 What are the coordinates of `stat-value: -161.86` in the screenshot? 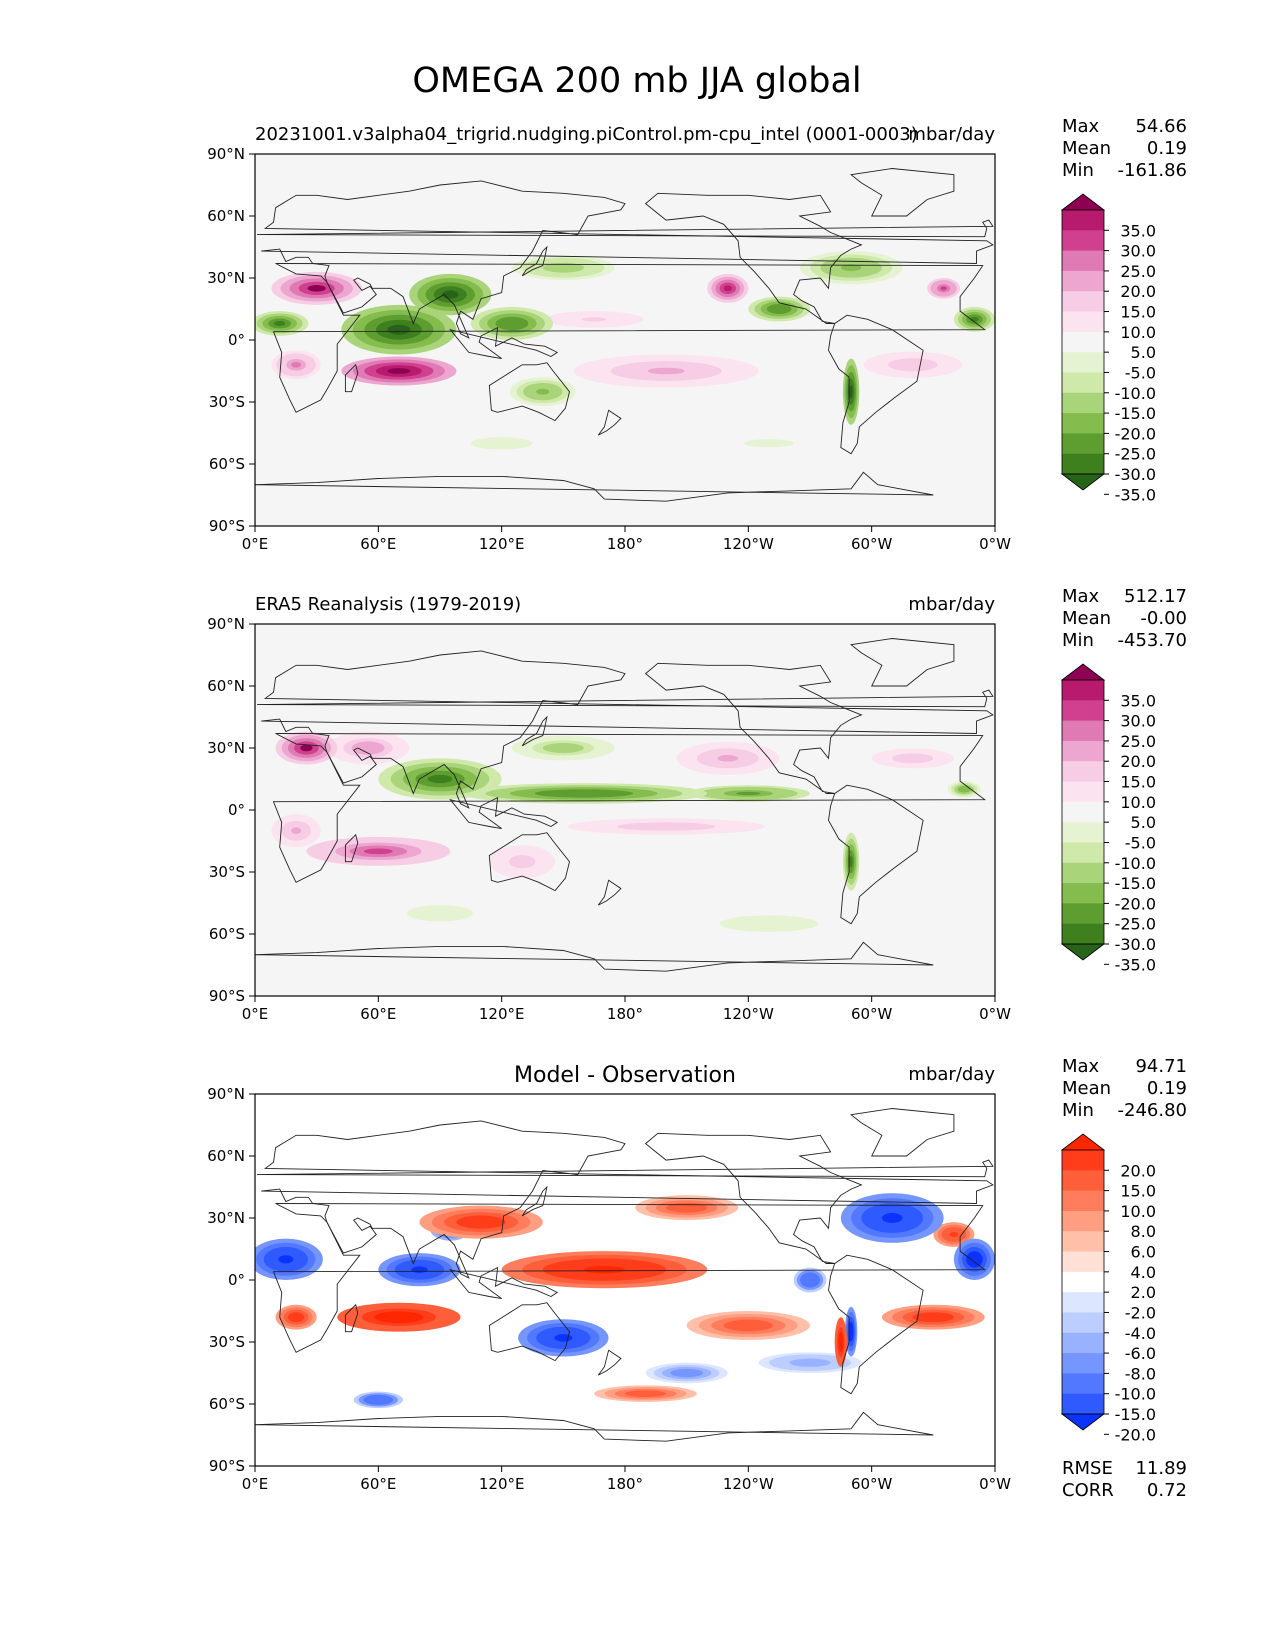 It's located at (1152, 170).